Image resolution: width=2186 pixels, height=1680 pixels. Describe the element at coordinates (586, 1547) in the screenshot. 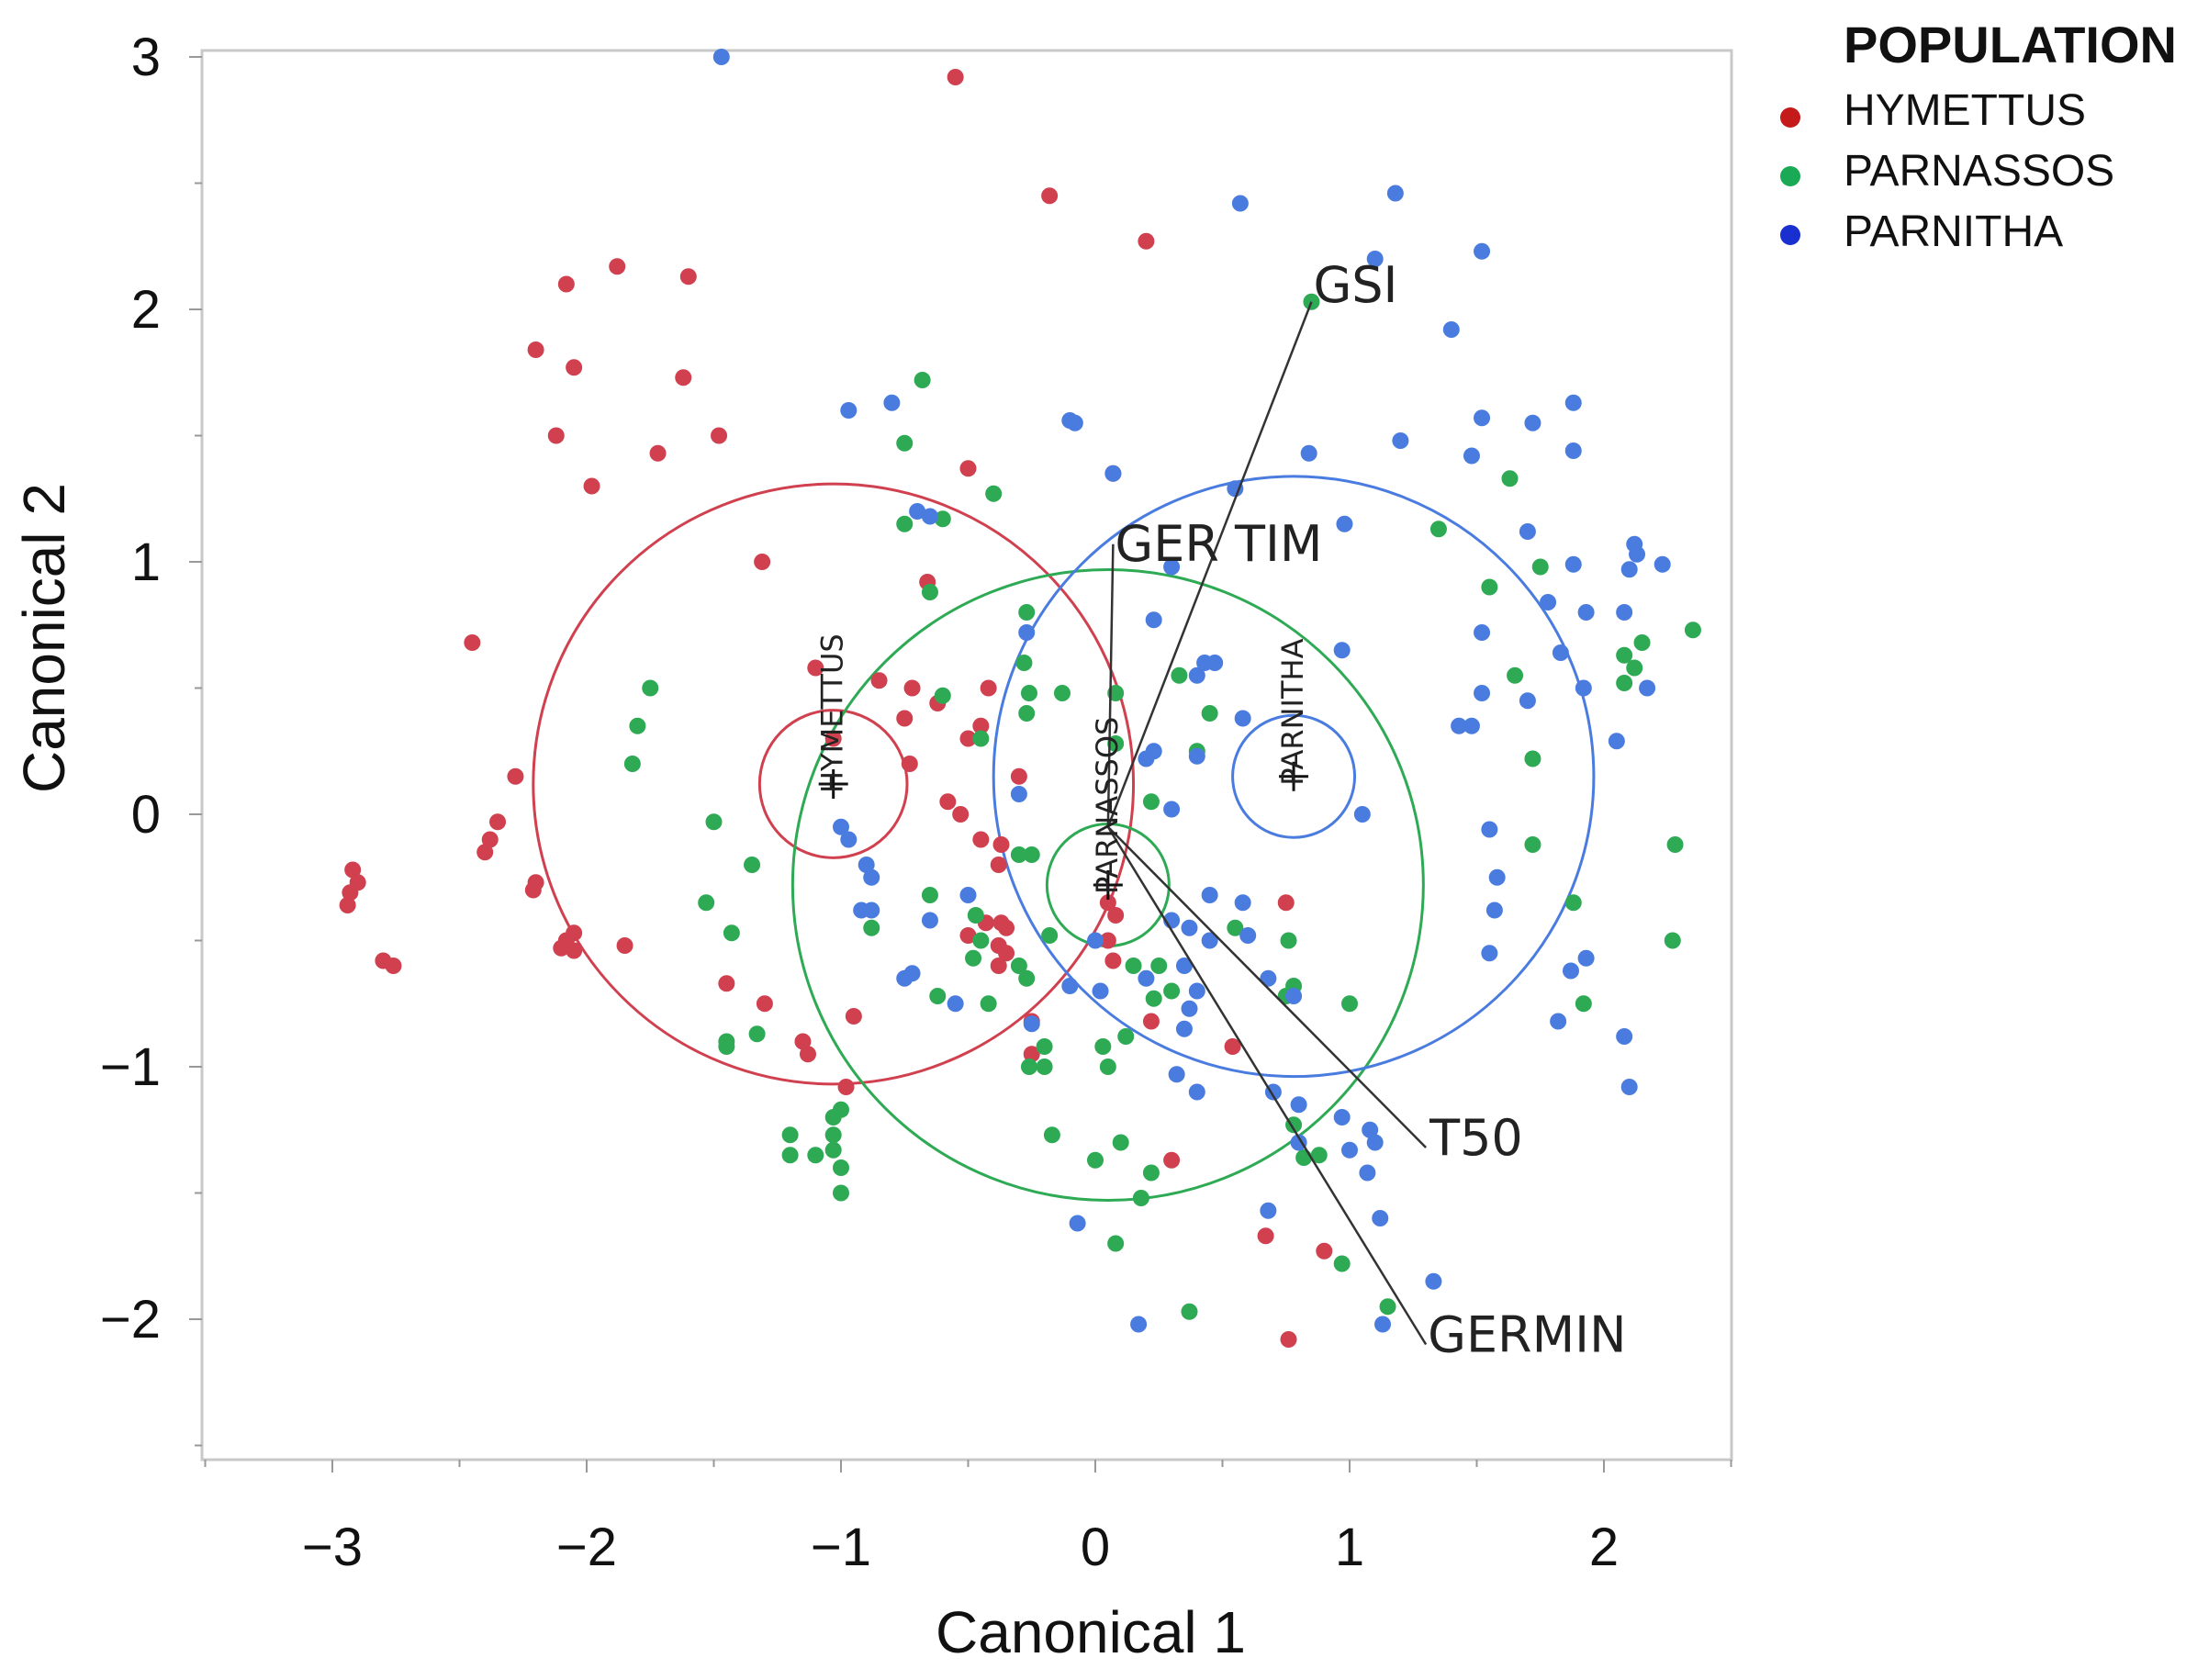

I see `x-tick-label: −2` at that location.